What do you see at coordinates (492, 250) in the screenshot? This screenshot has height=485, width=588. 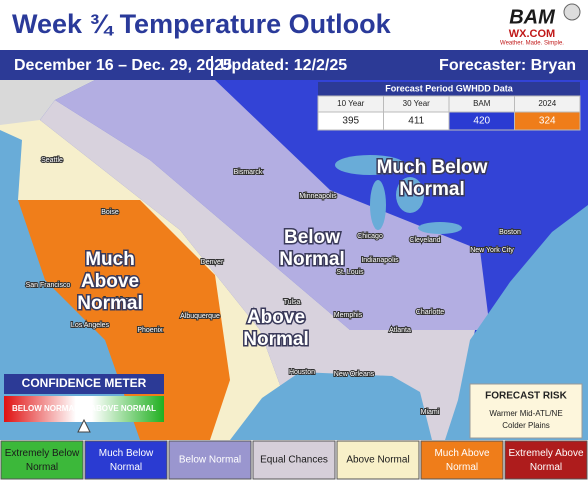 I see `city-label: New York City` at bounding box center [492, 250].